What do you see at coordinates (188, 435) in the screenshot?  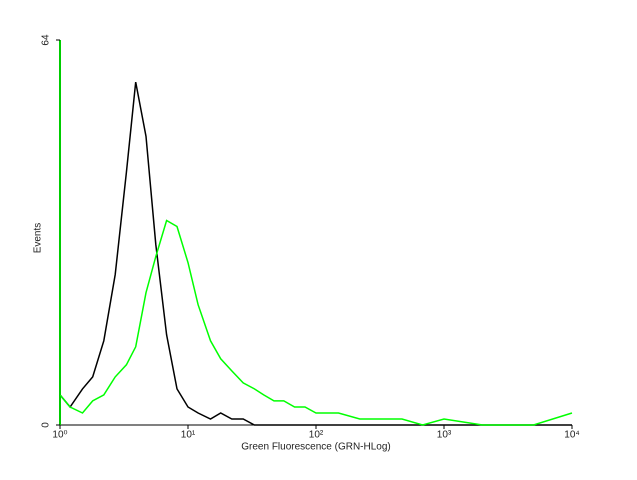 I see `x-tick-label: 10¹` at bounding box center [188, 435].